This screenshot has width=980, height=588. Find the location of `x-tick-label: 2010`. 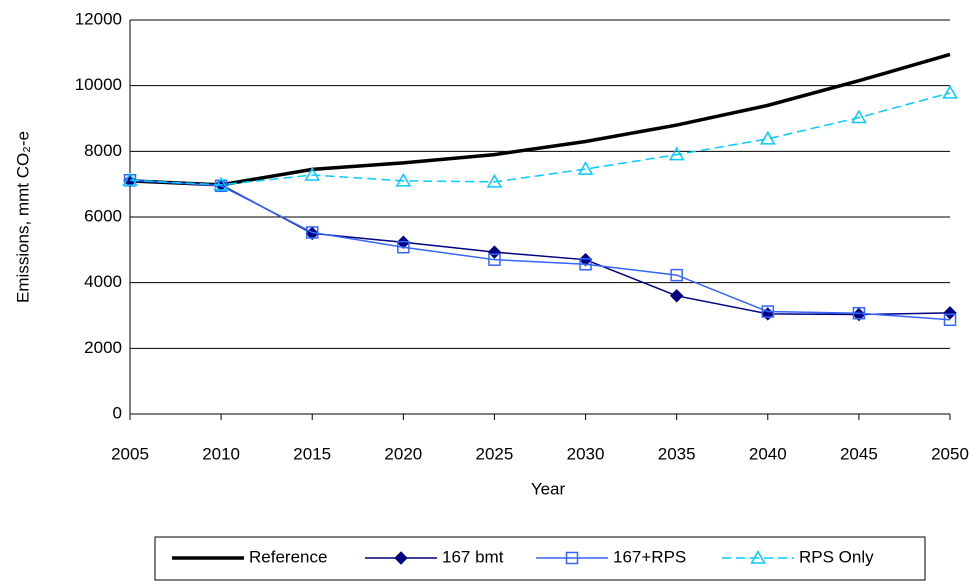

x-tick-label: 2010 is located at coordinates (221, 453).